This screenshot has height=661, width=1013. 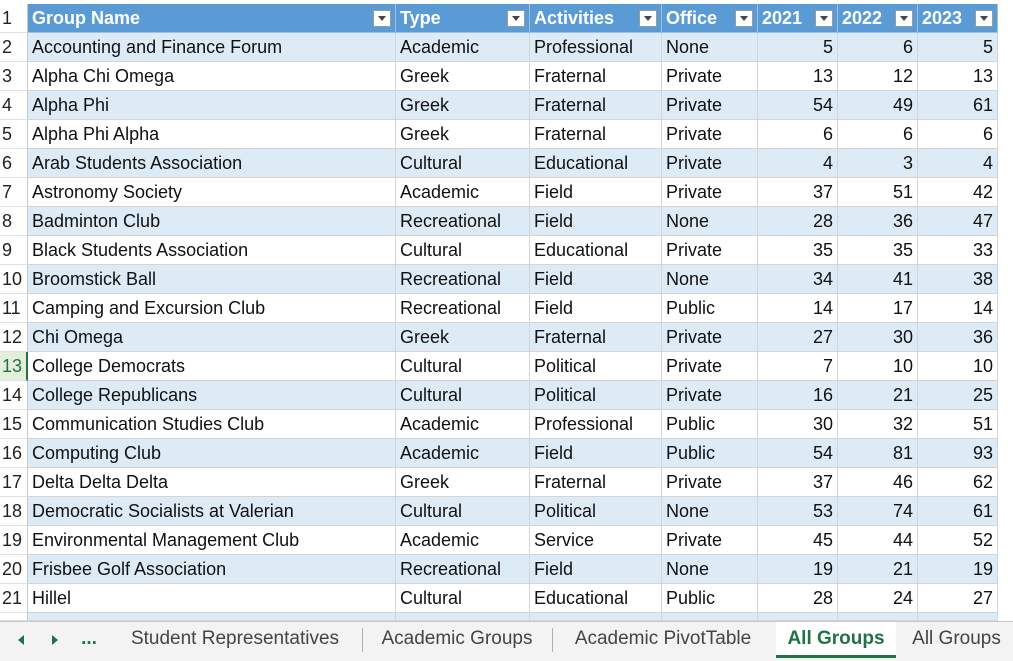 What do you see at coordinates (21, 640) in the screenshot?
I see `prev-sheet` at bounding box center [21, 640].